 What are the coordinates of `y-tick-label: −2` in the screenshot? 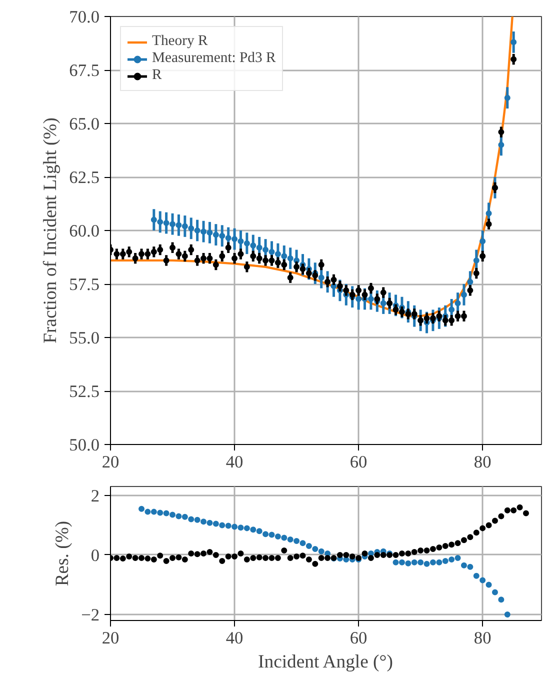 It's located at (90, 615).